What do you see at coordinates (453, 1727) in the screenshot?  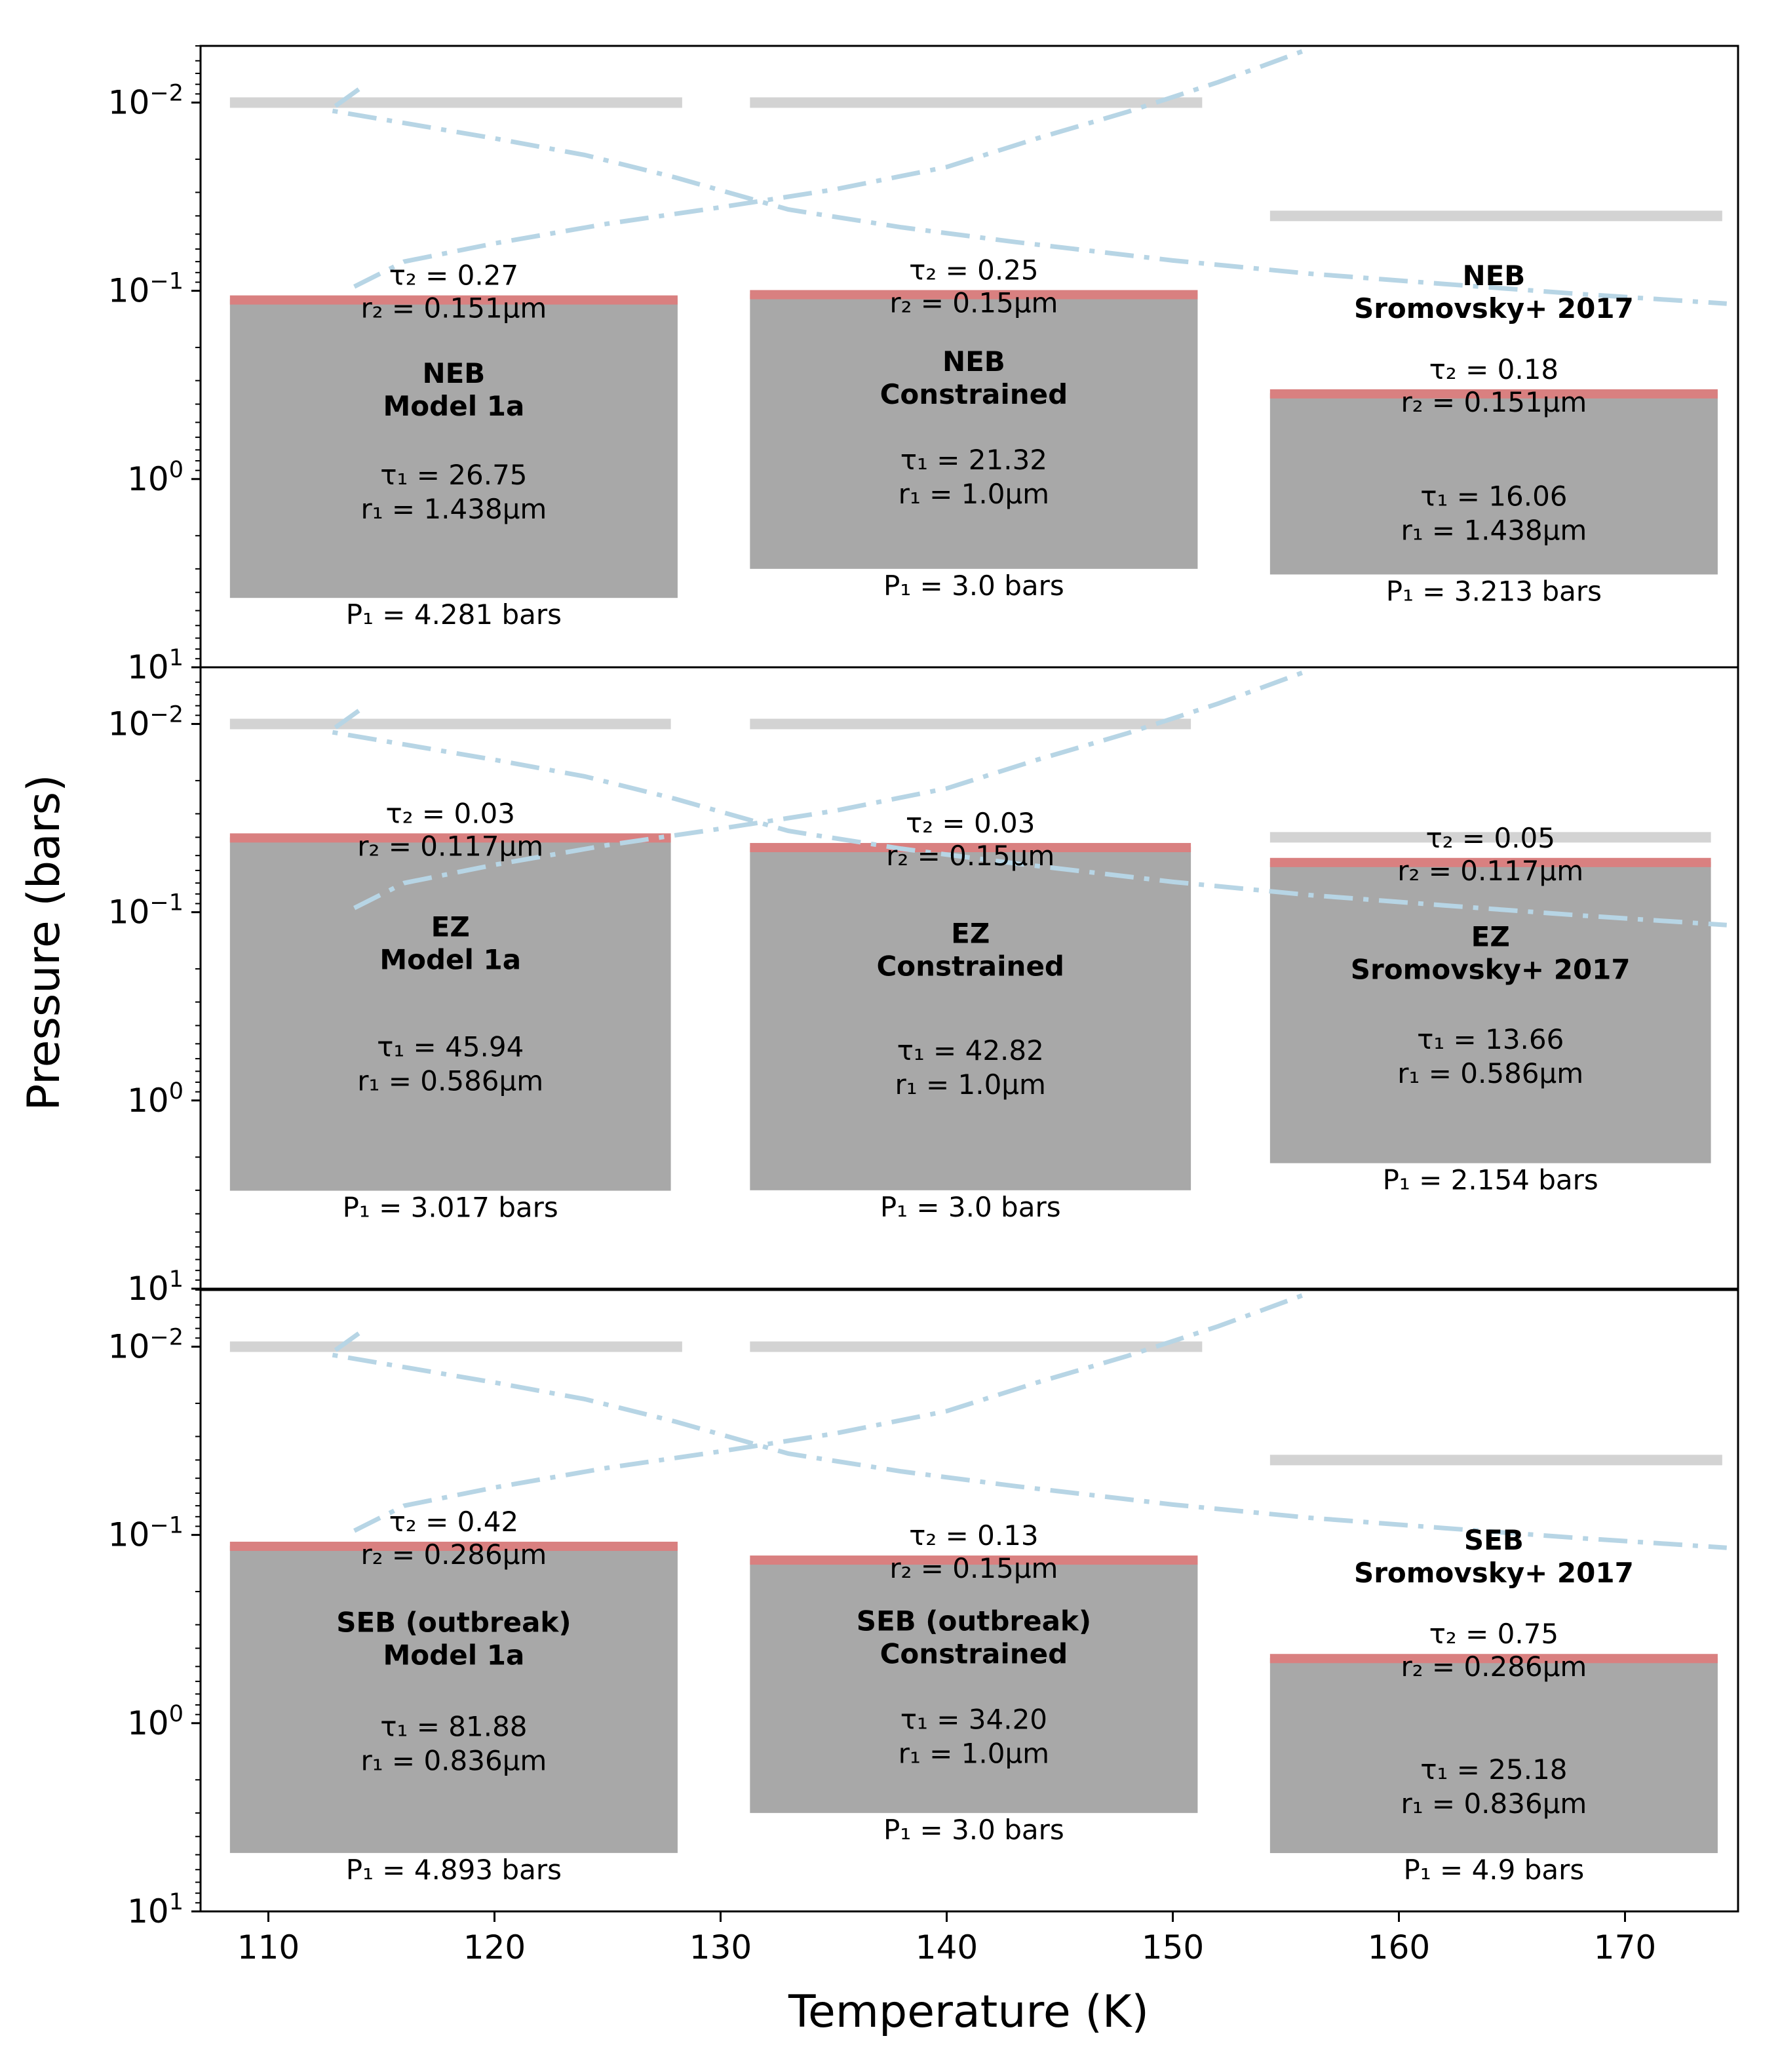 I see `tau1-label: τ₁ = 81.88` at bounding box center [453, 1727].